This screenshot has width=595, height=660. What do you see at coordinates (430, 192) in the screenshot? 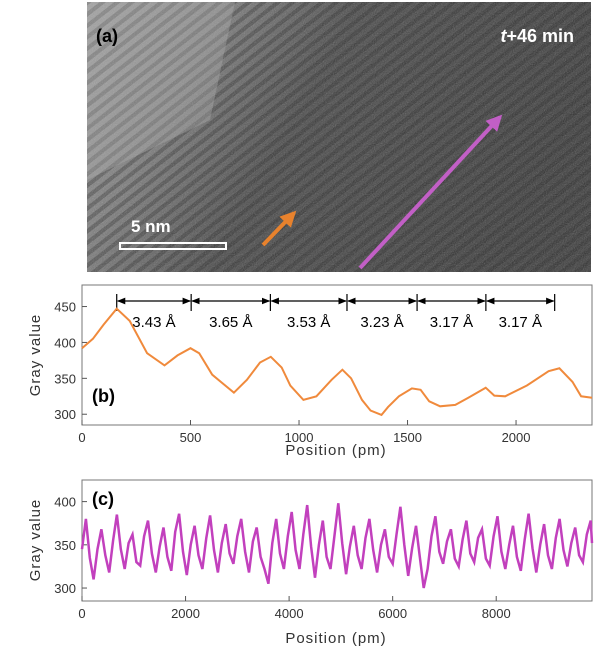
I see `magenta-arrow` at bounding box center [430, 192].